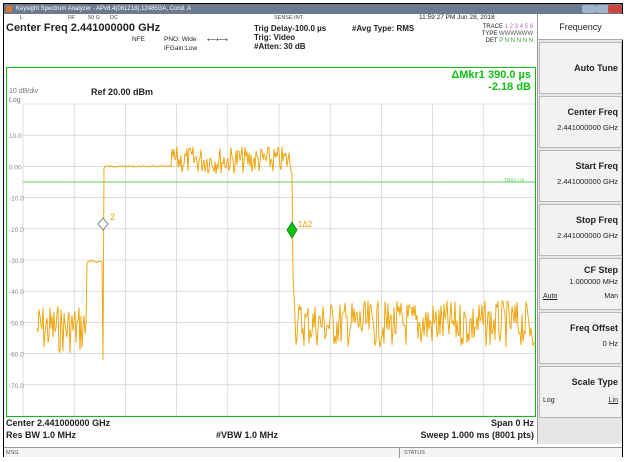 Image resolution: width=628 pixels, height=462 pixels. What do you see at coordinates (15, 136) in the screenshot?
I see `y-tick-label: 10.0` at bounding box center [15, 136].